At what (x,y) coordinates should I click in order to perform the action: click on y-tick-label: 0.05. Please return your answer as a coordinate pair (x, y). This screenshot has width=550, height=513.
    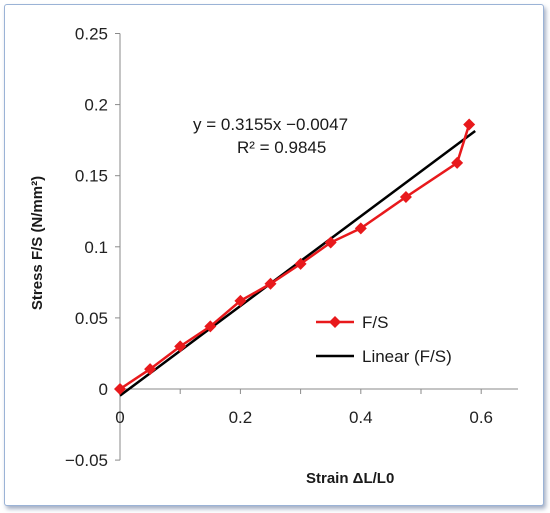
    Looking at the image, I should click on (91, 318).